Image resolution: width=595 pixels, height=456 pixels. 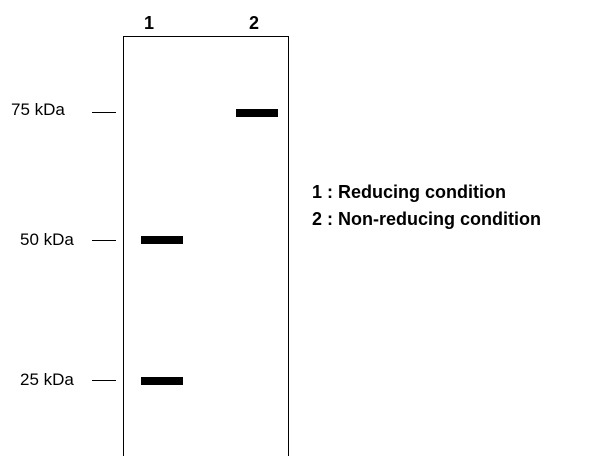 What do you see at coordinates (162, 240) in the screenshot?
I see `band-lane1-50kda` at bounding box center [162, 240].